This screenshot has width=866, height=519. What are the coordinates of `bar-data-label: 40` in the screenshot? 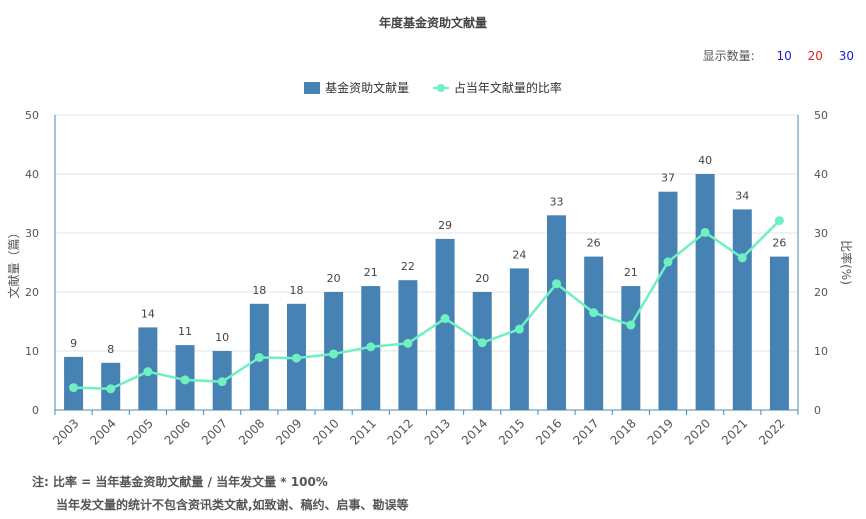 It's located at (705, 160).